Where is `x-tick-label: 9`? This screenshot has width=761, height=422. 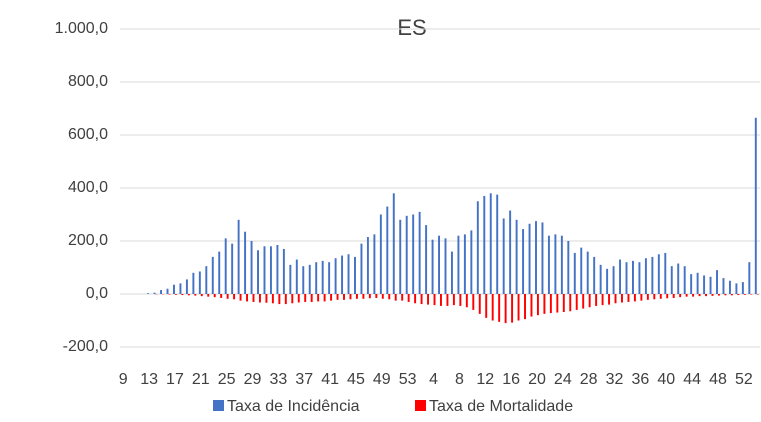 x-tick-label: 9 is located at coordinates (123, 379).